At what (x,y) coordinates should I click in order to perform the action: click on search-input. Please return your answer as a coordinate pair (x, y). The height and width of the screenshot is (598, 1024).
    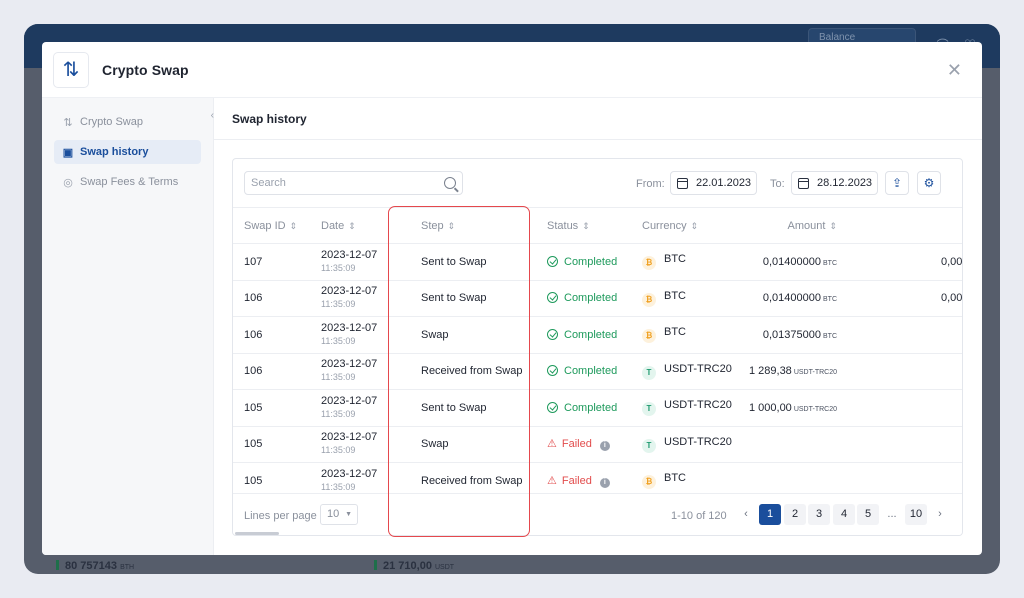
    Looking at the image, I should click on (353, 183).